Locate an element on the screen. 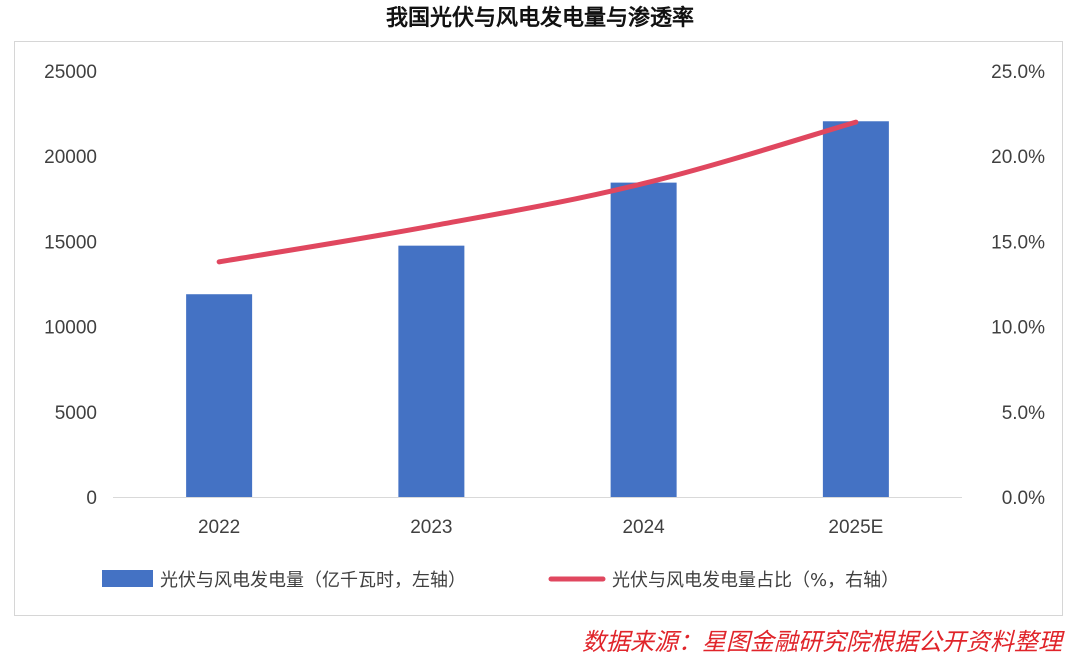  y-left-tick-label: 15000 is located at coordinates (70, 242).